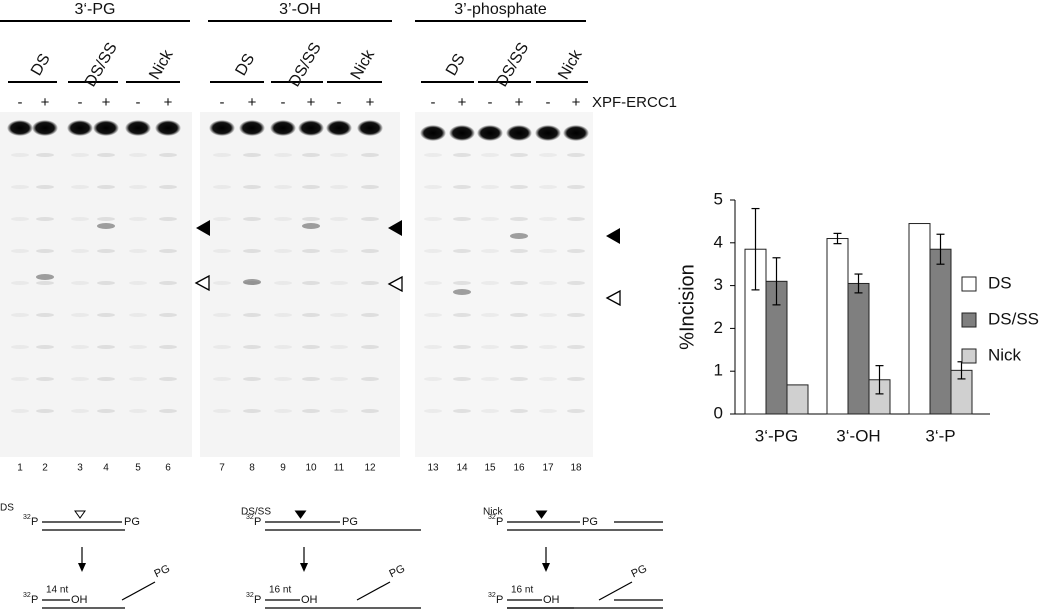  I want to click on lane-number: 13, so click(433, 468).